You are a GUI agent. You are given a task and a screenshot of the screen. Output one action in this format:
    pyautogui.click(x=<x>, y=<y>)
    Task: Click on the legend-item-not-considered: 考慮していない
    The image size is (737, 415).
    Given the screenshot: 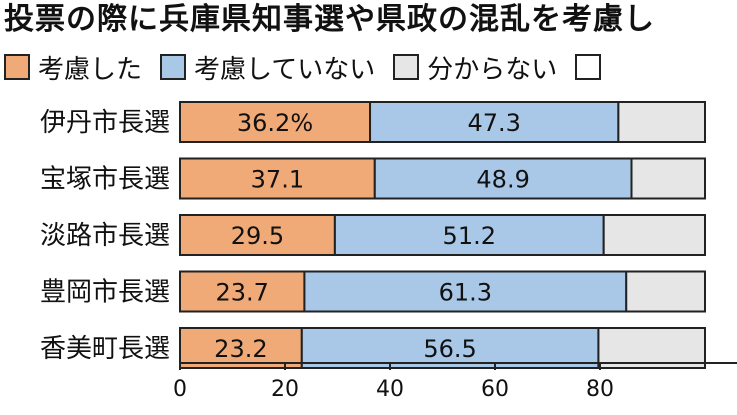 What is the action you would take?
    pyautogui.click(x=267, y=67)
    